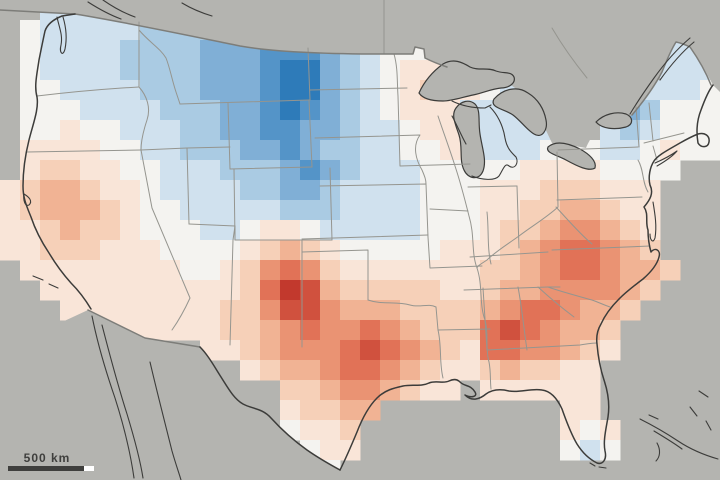 Image resolution: width=720 pixels, height=480 pixels. What do you see at coordinates (662, 76) in the screenshot?
I see `st-lawrence-river` at bounding box center [662, 76].